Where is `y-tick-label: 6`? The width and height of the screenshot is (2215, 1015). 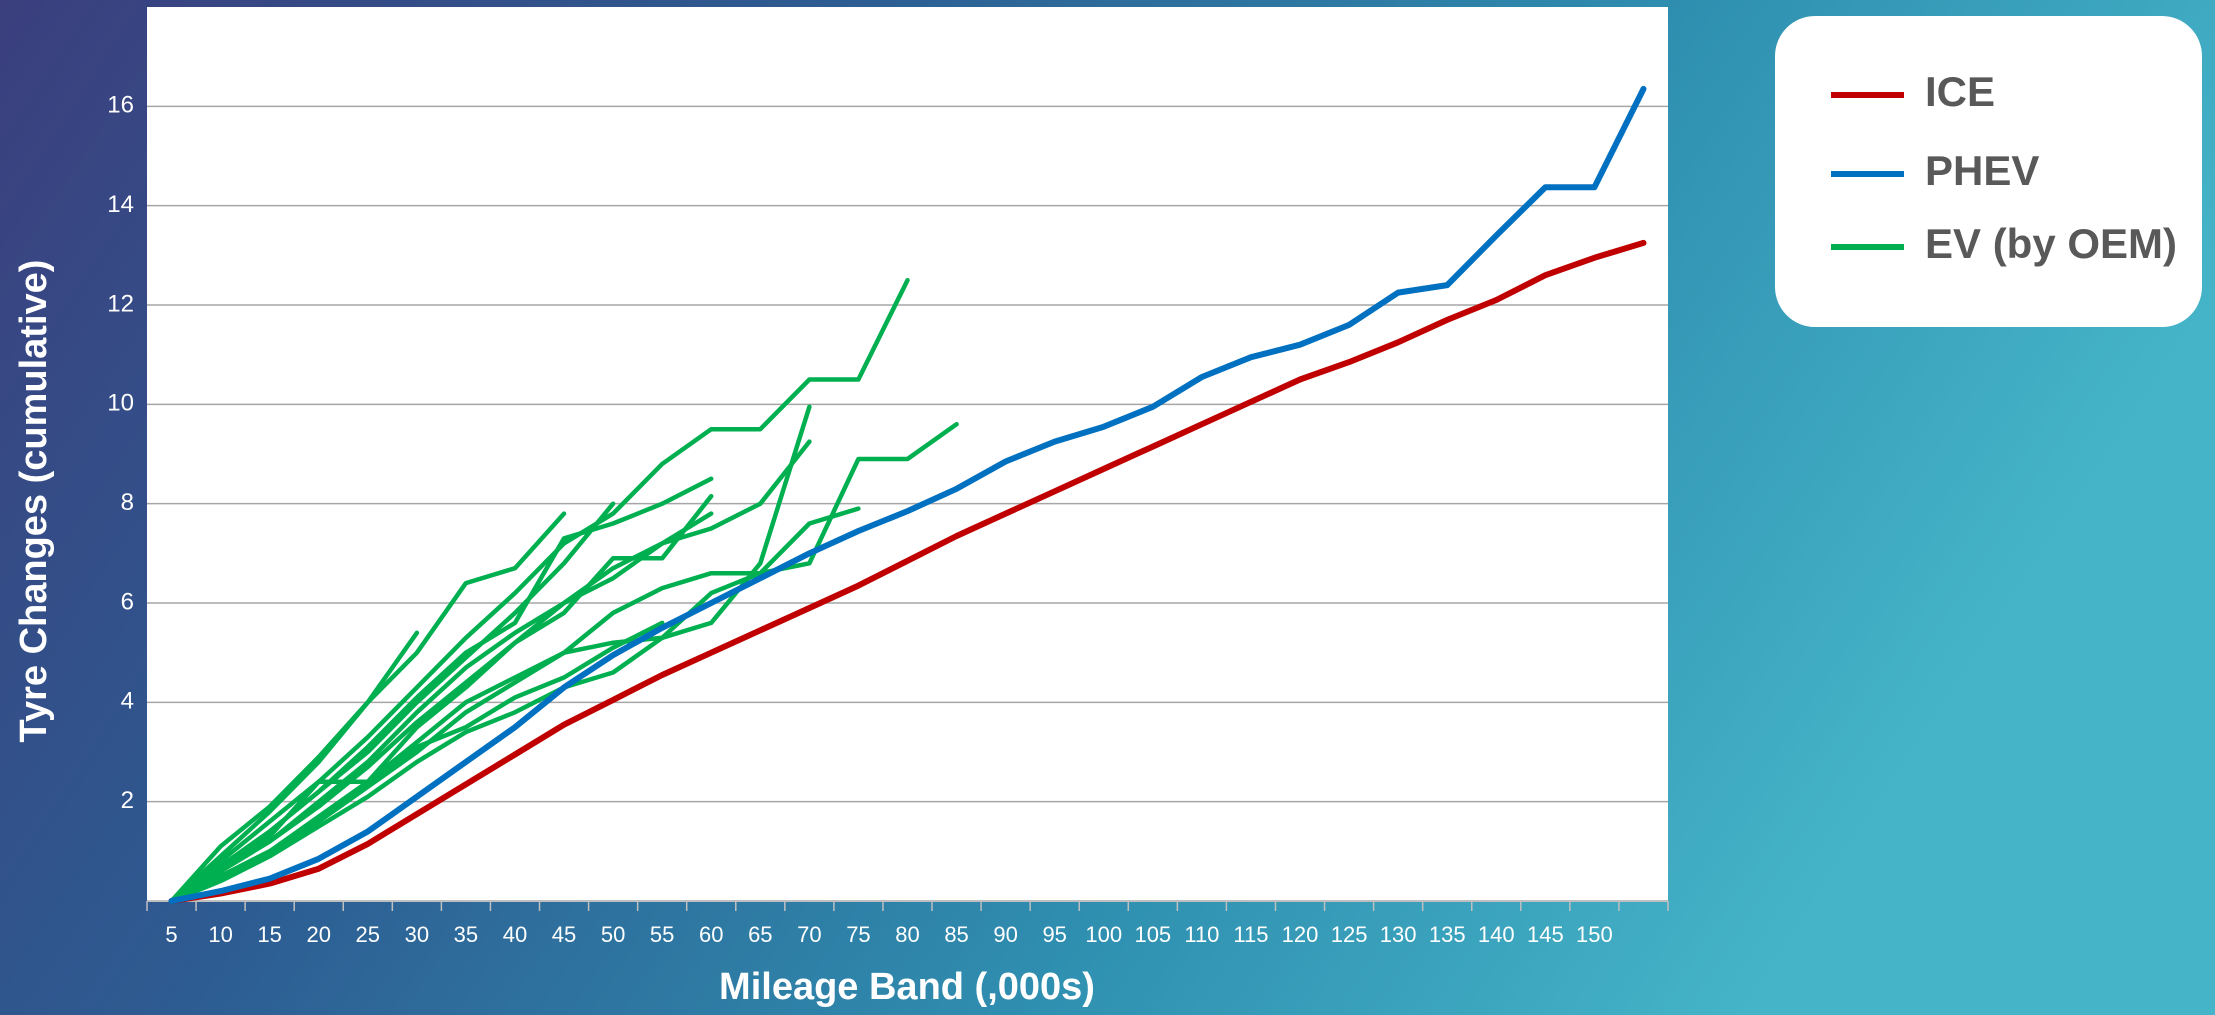
y-tick-label: 6 is located at coordinates (127, 601).